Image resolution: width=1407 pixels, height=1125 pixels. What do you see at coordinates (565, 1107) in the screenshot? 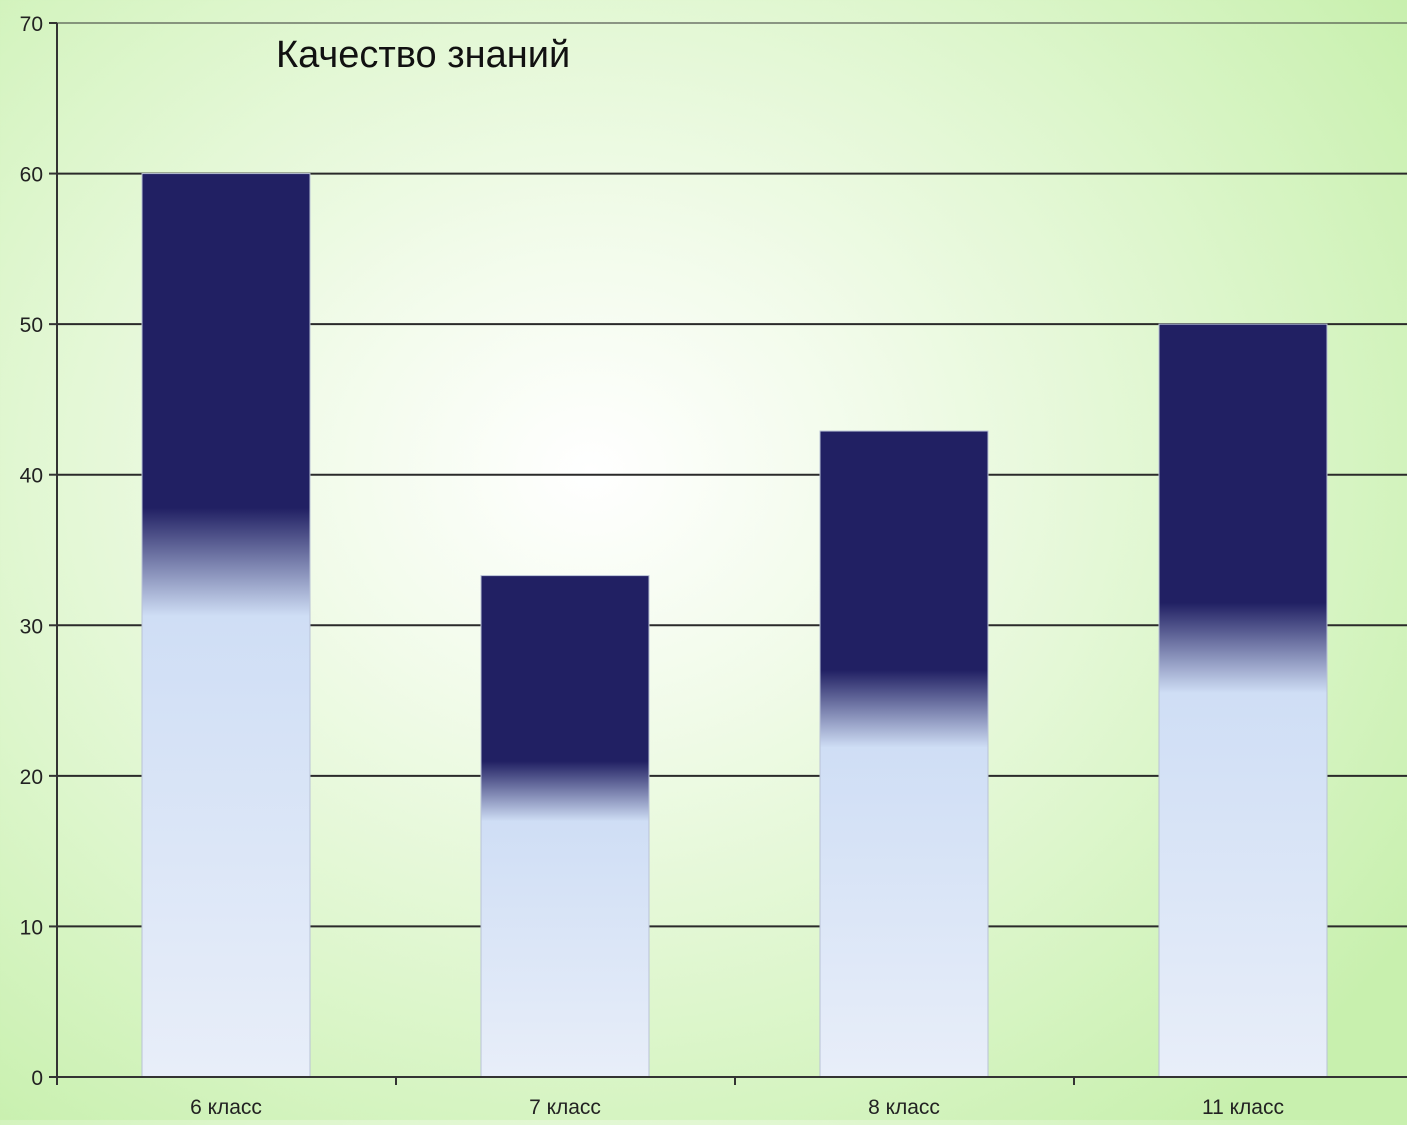
I see `x-tick-label: 7 класс` at bounding box center [565, 1107].